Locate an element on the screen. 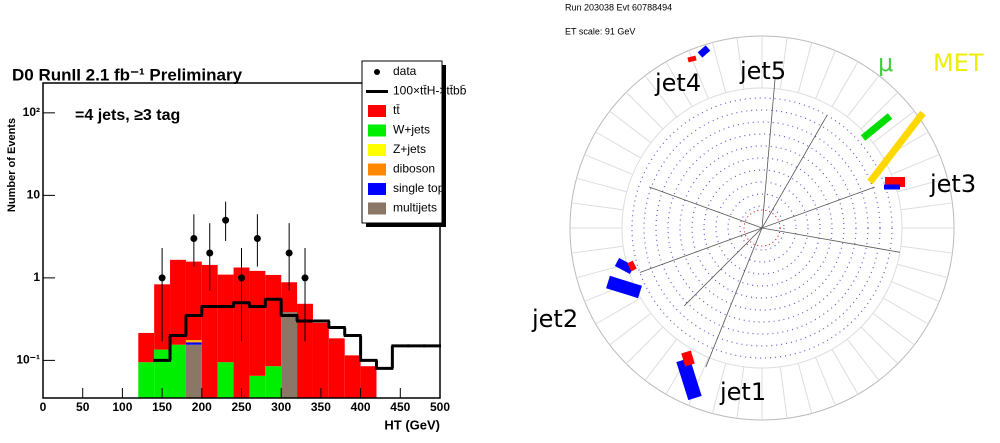 The height and width of the screenshot is (443, 1000). legend is located at coordinates (402, 142).